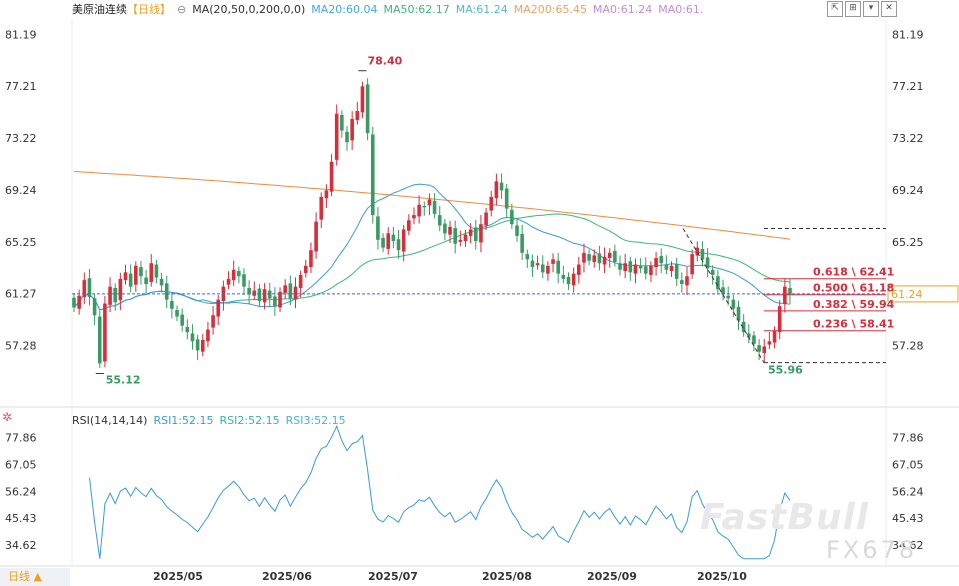 The image size is (959, 586). Describe the element at coordinates (908, 518) in the screenshot. I see `rsi-tick-right-3: 45.43` at that location.